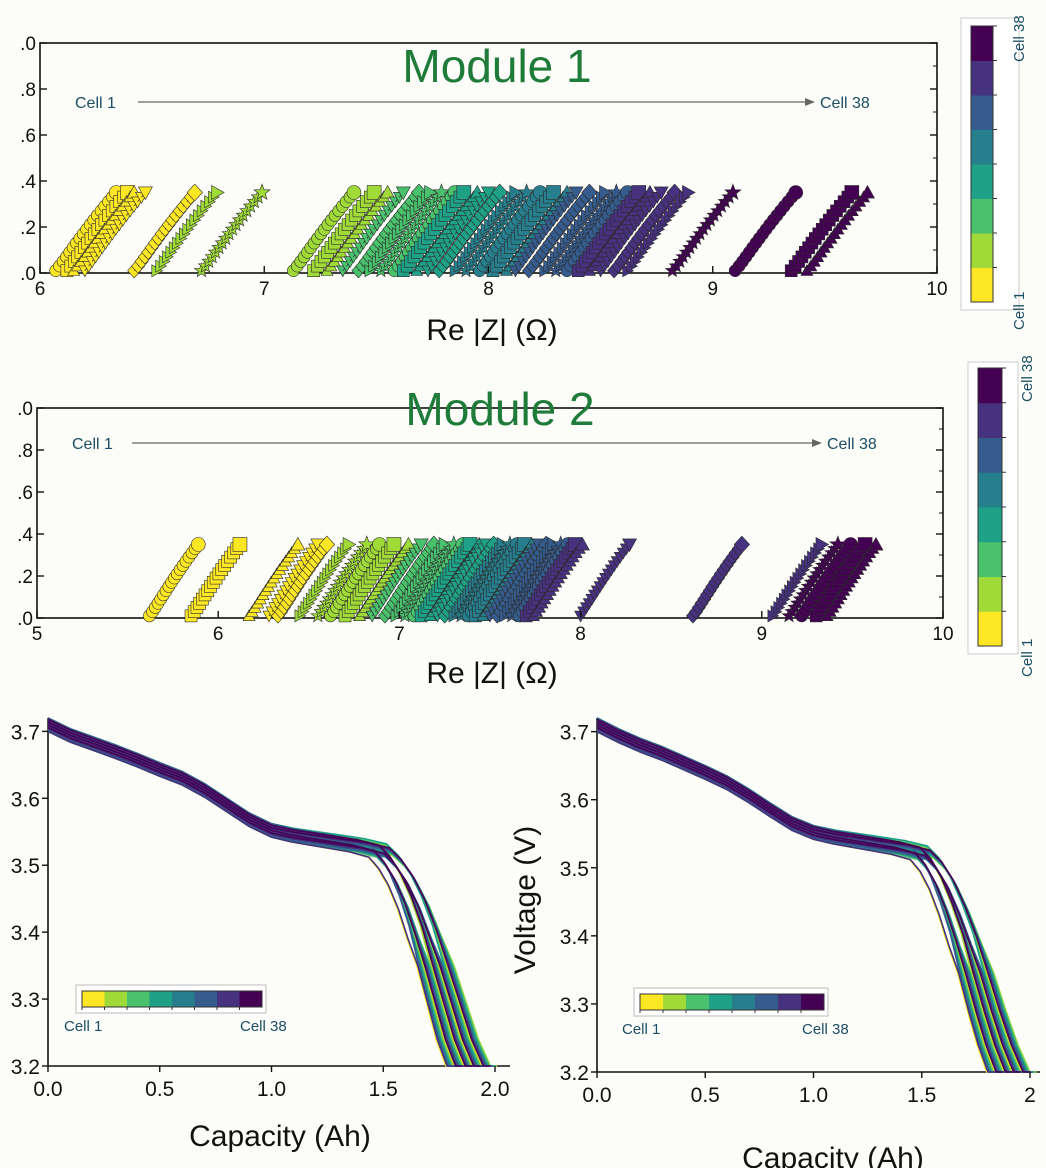 This screenshot has width=1046, height=1168. What do you see at coordinates (525, 900) in the screenshot?
I see `discharge2-ylabel: Voltage (V)` at bounding box center [525, 900].